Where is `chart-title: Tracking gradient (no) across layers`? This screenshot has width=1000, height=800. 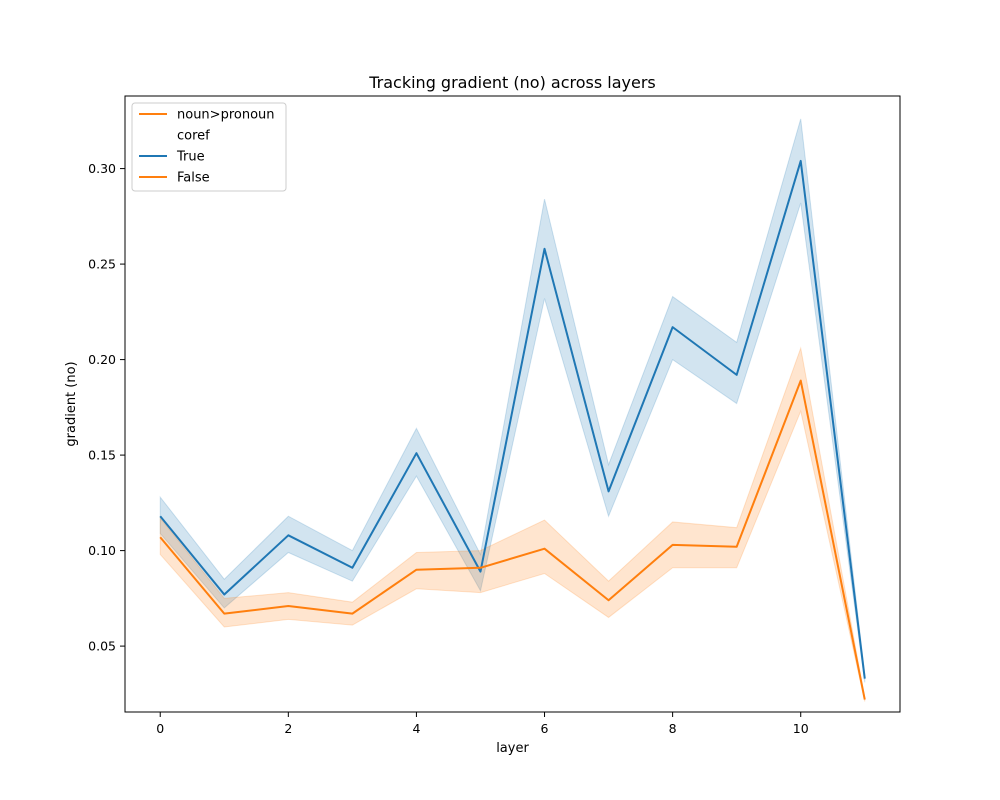 chart-title: Tracking gradient (no) across layers is located at coordinates (512, 82).